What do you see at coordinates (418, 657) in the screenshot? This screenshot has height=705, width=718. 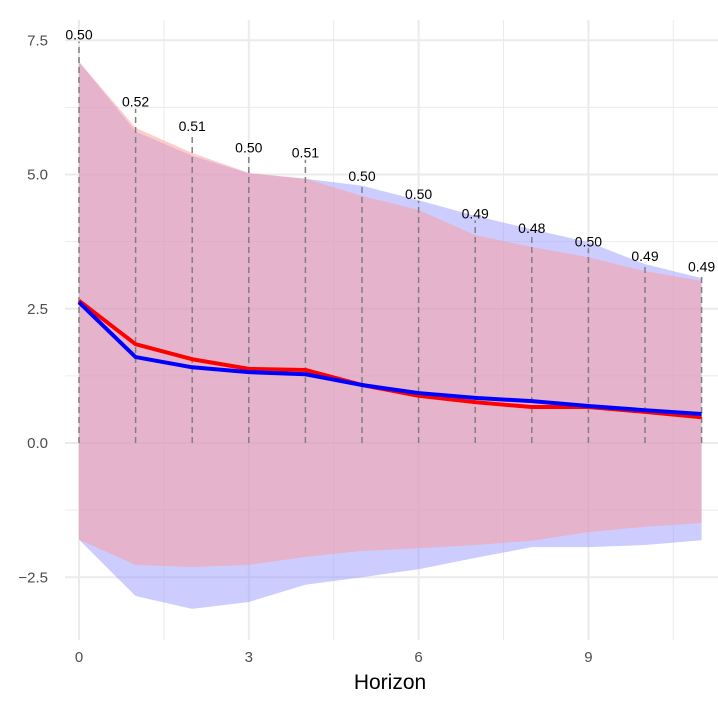 I see `x-tick-label: 6` at bounding box center [418, 657].